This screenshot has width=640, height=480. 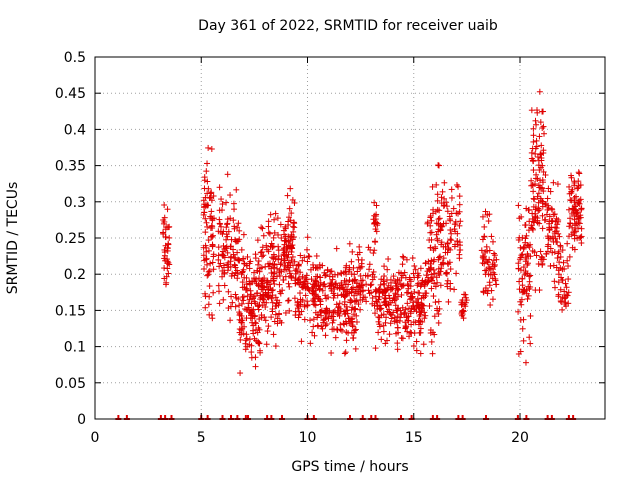 What do you see at coordinates (95, 438) in the screenshot?
I see `x-tick-label: 0` at bounding box center [95, 438].